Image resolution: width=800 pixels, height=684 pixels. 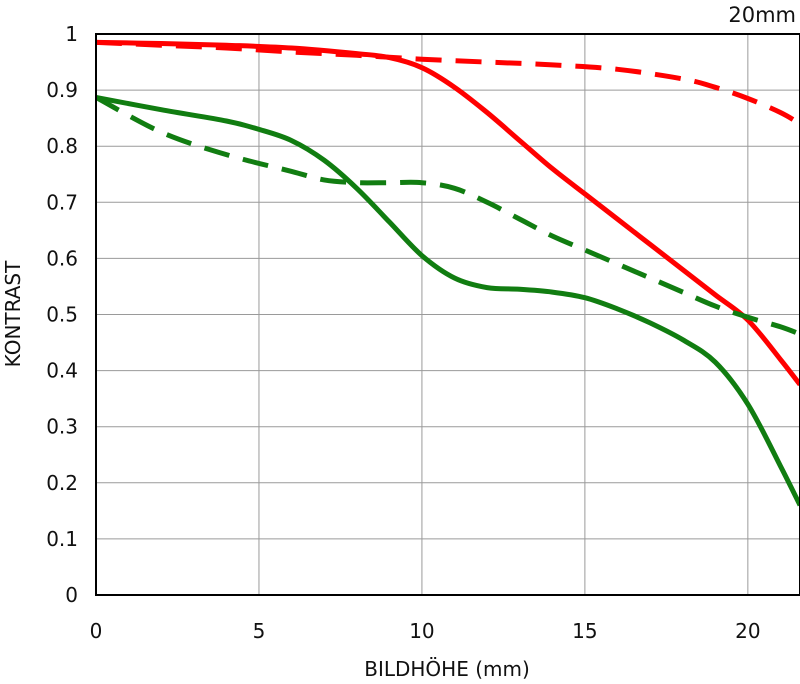 What do you see at coordinates (448, 82) in the screenshot?
I see `red-dashed-line` at bounding box center [448, 82].